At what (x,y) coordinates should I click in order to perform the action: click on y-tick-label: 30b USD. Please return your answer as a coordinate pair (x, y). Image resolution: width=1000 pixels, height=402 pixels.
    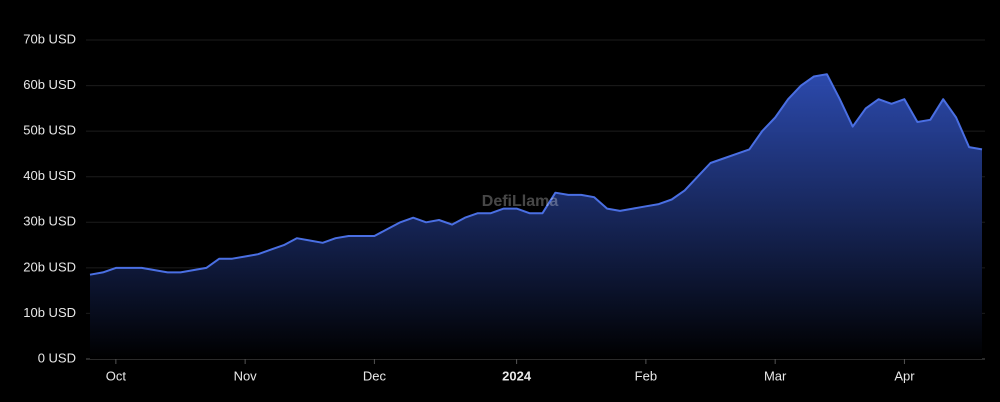
    Looking at the image, I should click on (49, 221).